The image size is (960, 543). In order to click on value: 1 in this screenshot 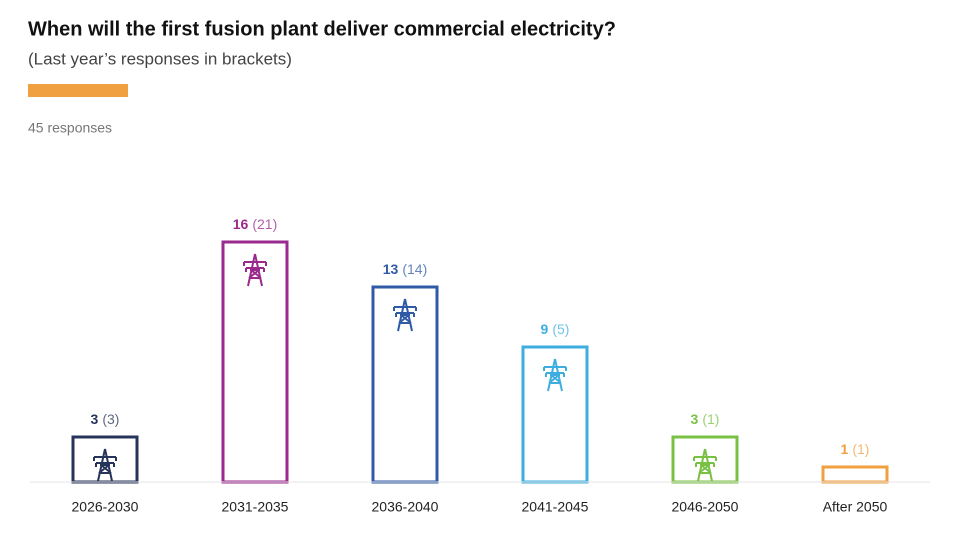, I will do `click(845, 449)`.